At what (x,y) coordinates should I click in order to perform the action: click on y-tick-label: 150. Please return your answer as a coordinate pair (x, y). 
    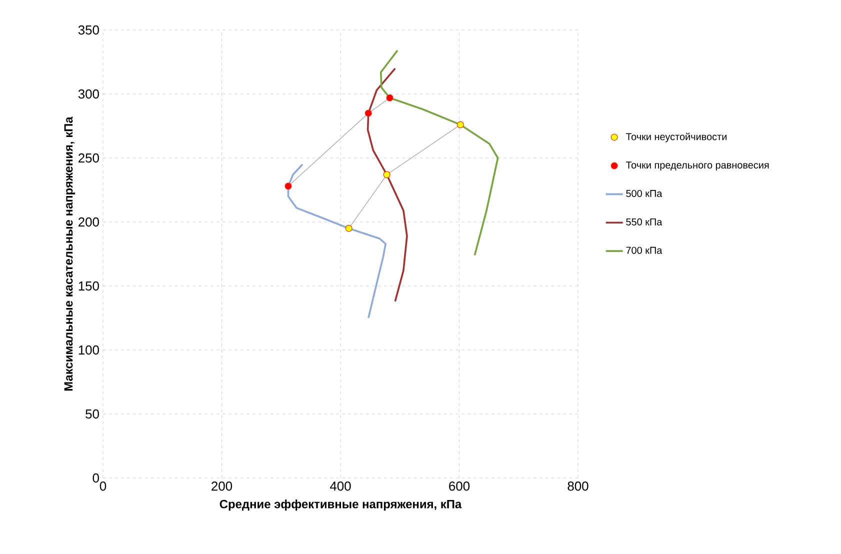
    Looking at the image, I should click on (88, 286).